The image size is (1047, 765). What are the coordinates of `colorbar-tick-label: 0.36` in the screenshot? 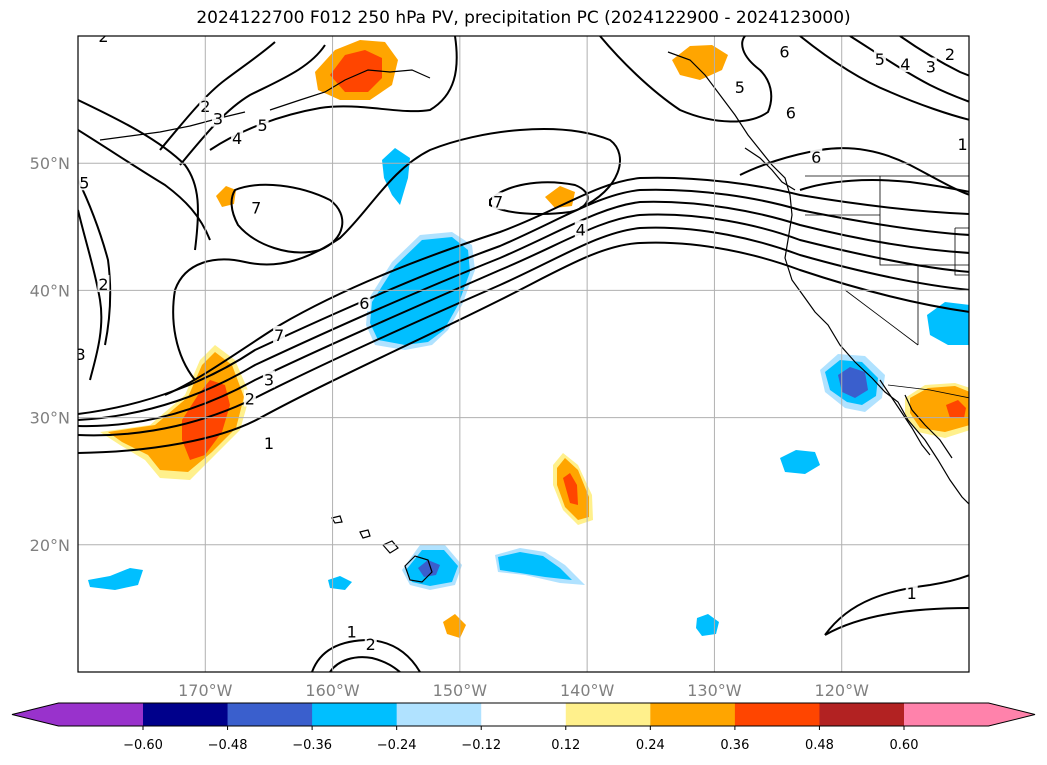 It's located at (734, 745).